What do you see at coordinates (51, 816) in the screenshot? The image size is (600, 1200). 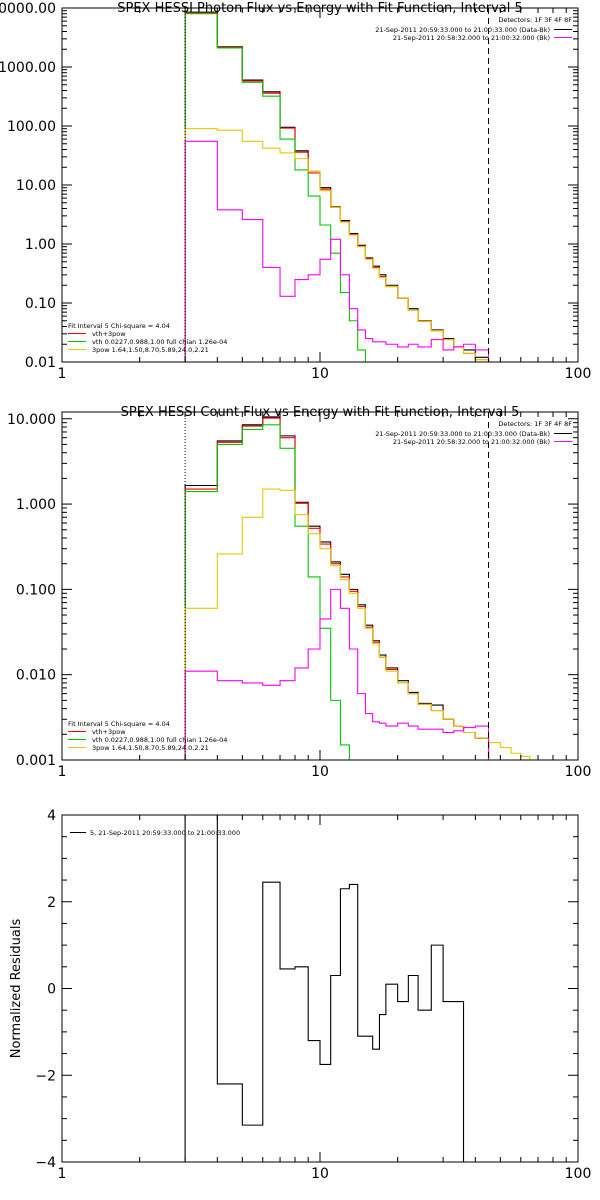 I see `y-tick-label: 4` at bounding box center [51, 816].